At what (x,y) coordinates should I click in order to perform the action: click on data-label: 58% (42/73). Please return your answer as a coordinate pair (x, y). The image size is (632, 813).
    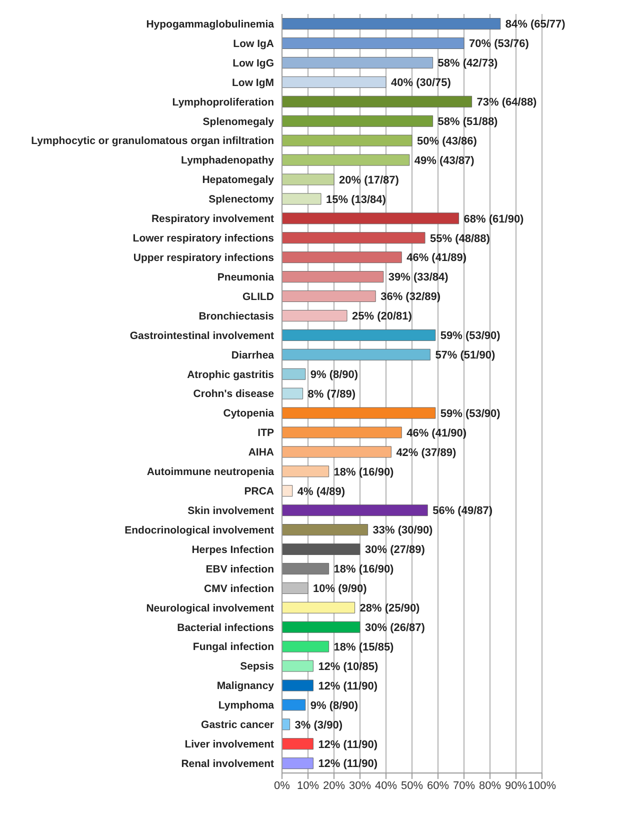
    Looking at the image, I should click on (468, 64).